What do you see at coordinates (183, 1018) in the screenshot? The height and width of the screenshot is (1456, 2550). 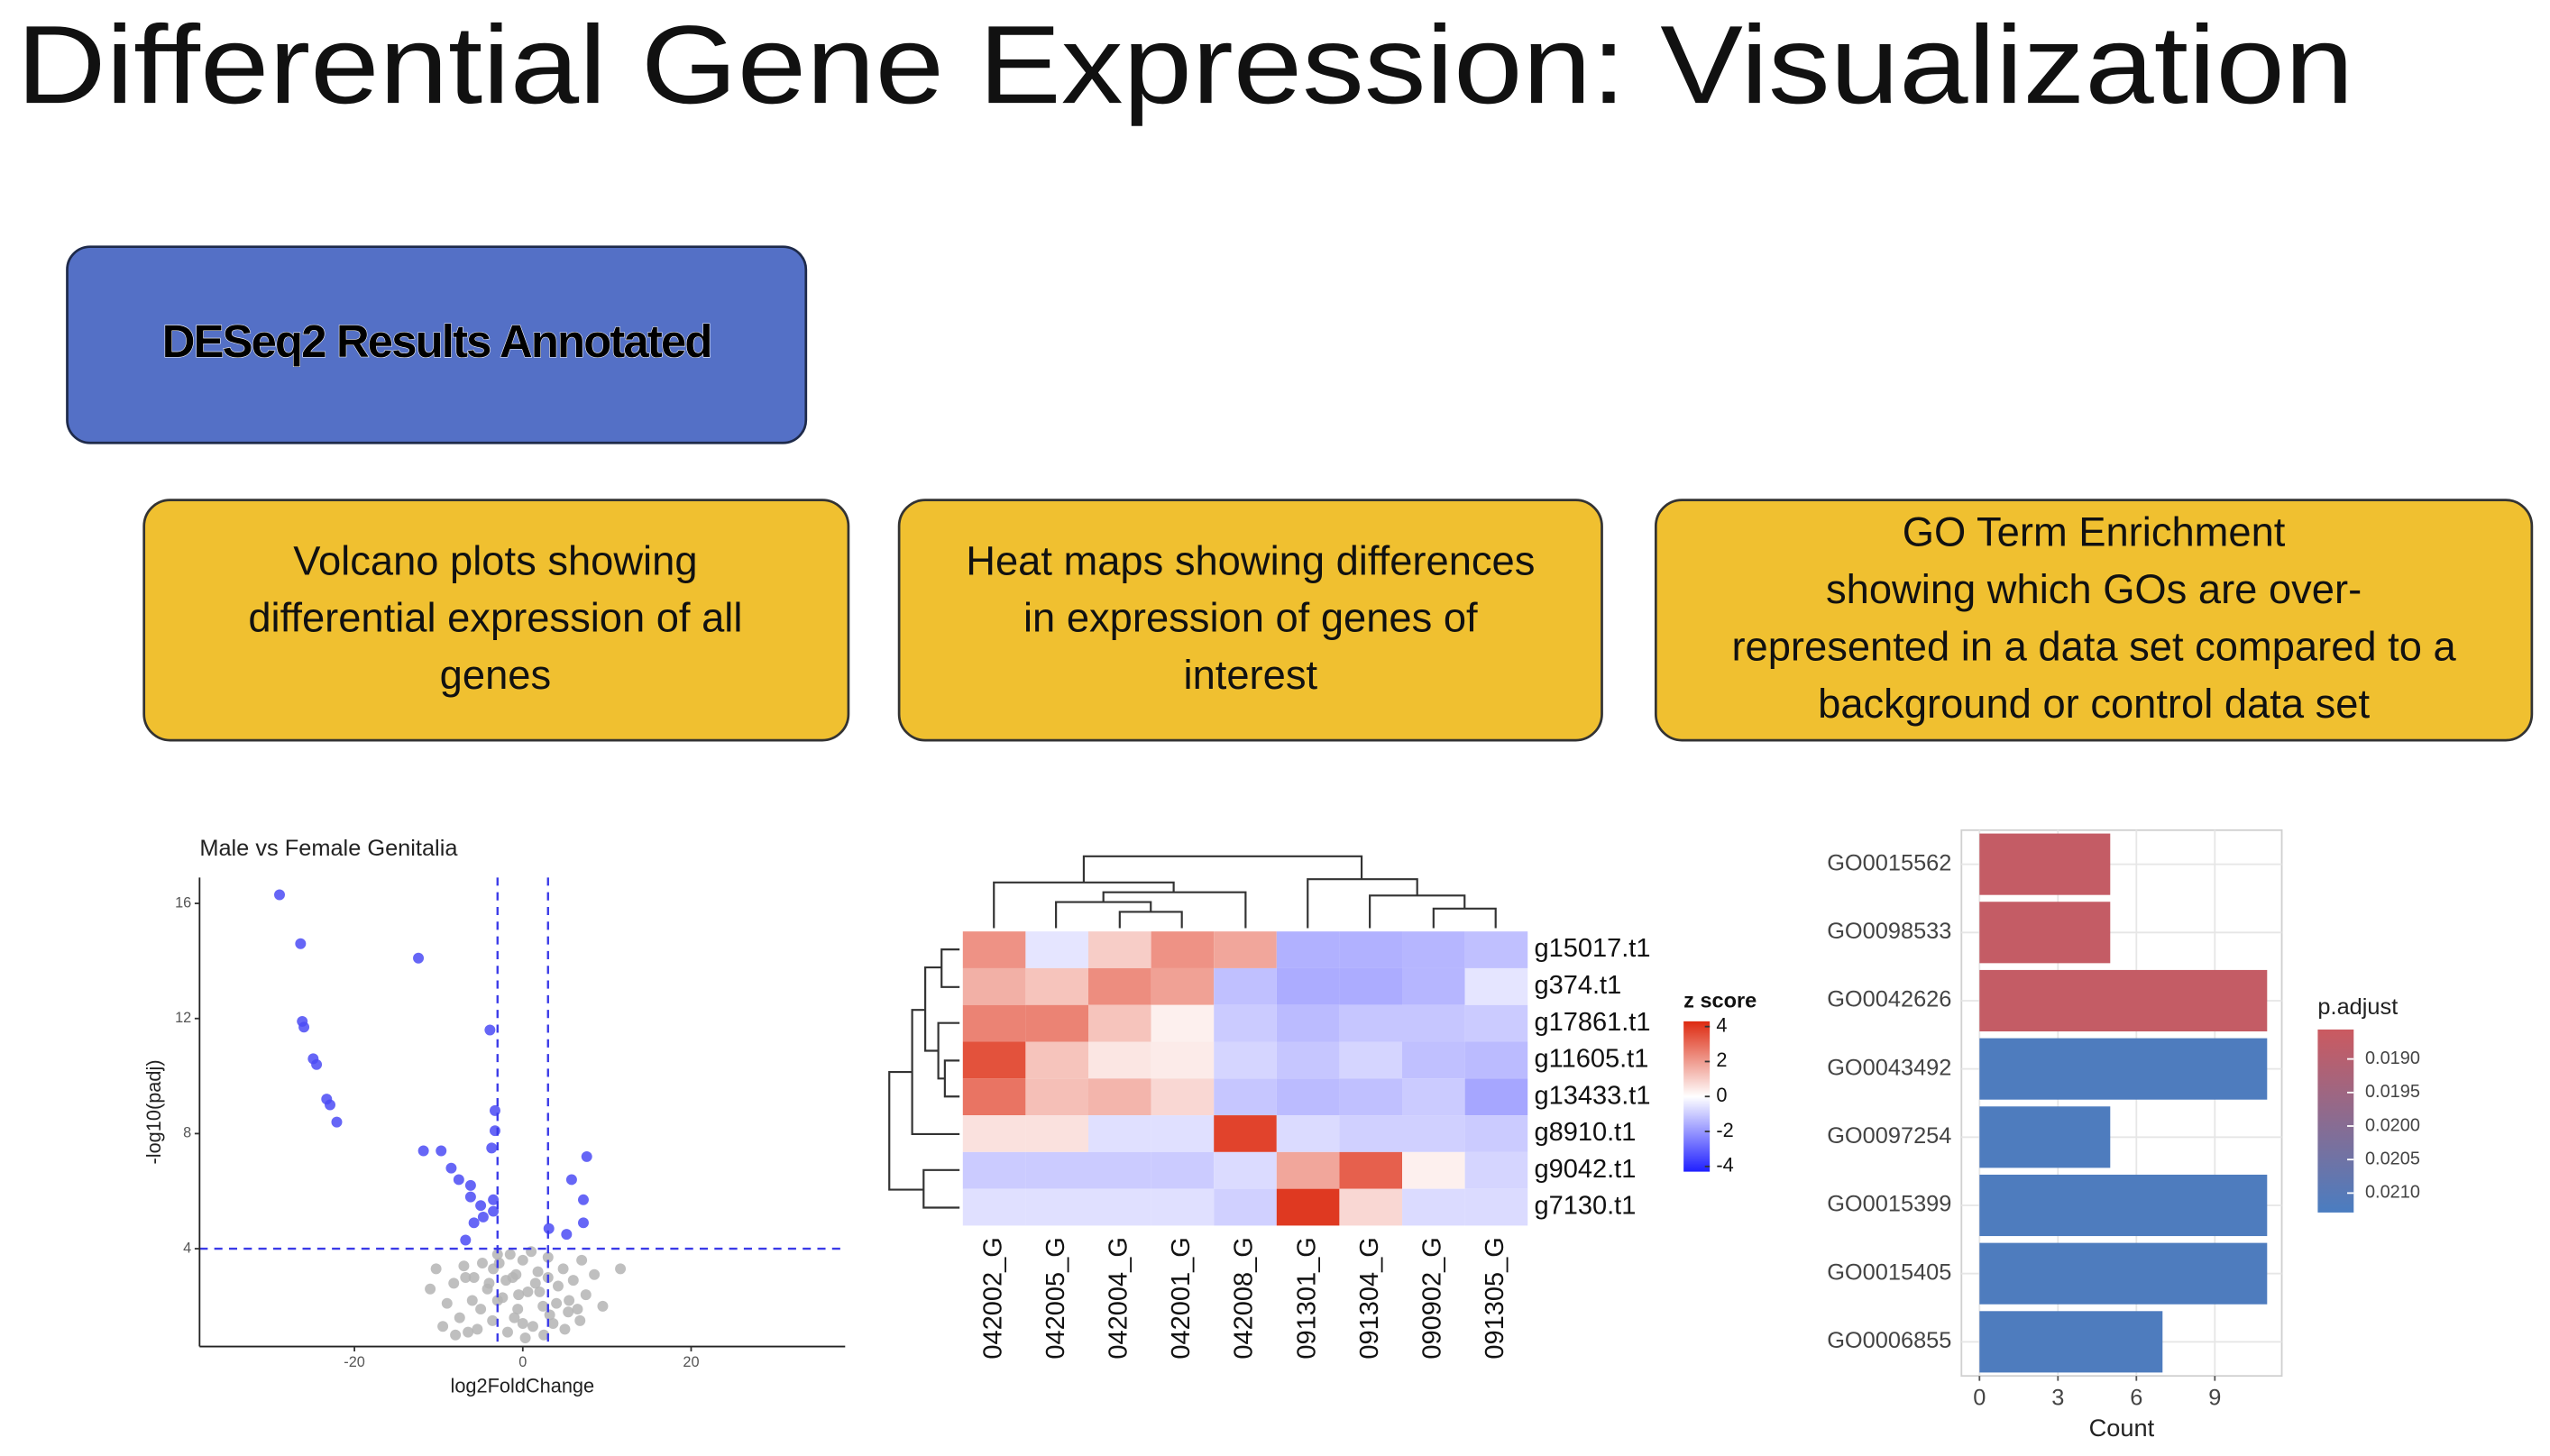 I see `y-tick-label: 12` at bounding box center [183, 1018].